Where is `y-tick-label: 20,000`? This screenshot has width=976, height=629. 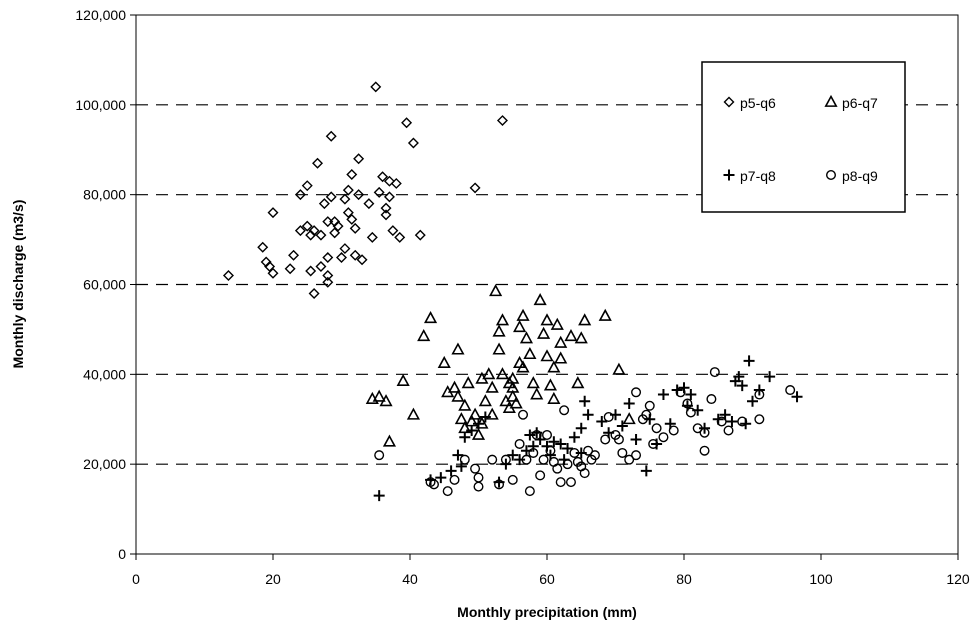 y-tick-label: 20,000 is located at coordinates (104, 464).